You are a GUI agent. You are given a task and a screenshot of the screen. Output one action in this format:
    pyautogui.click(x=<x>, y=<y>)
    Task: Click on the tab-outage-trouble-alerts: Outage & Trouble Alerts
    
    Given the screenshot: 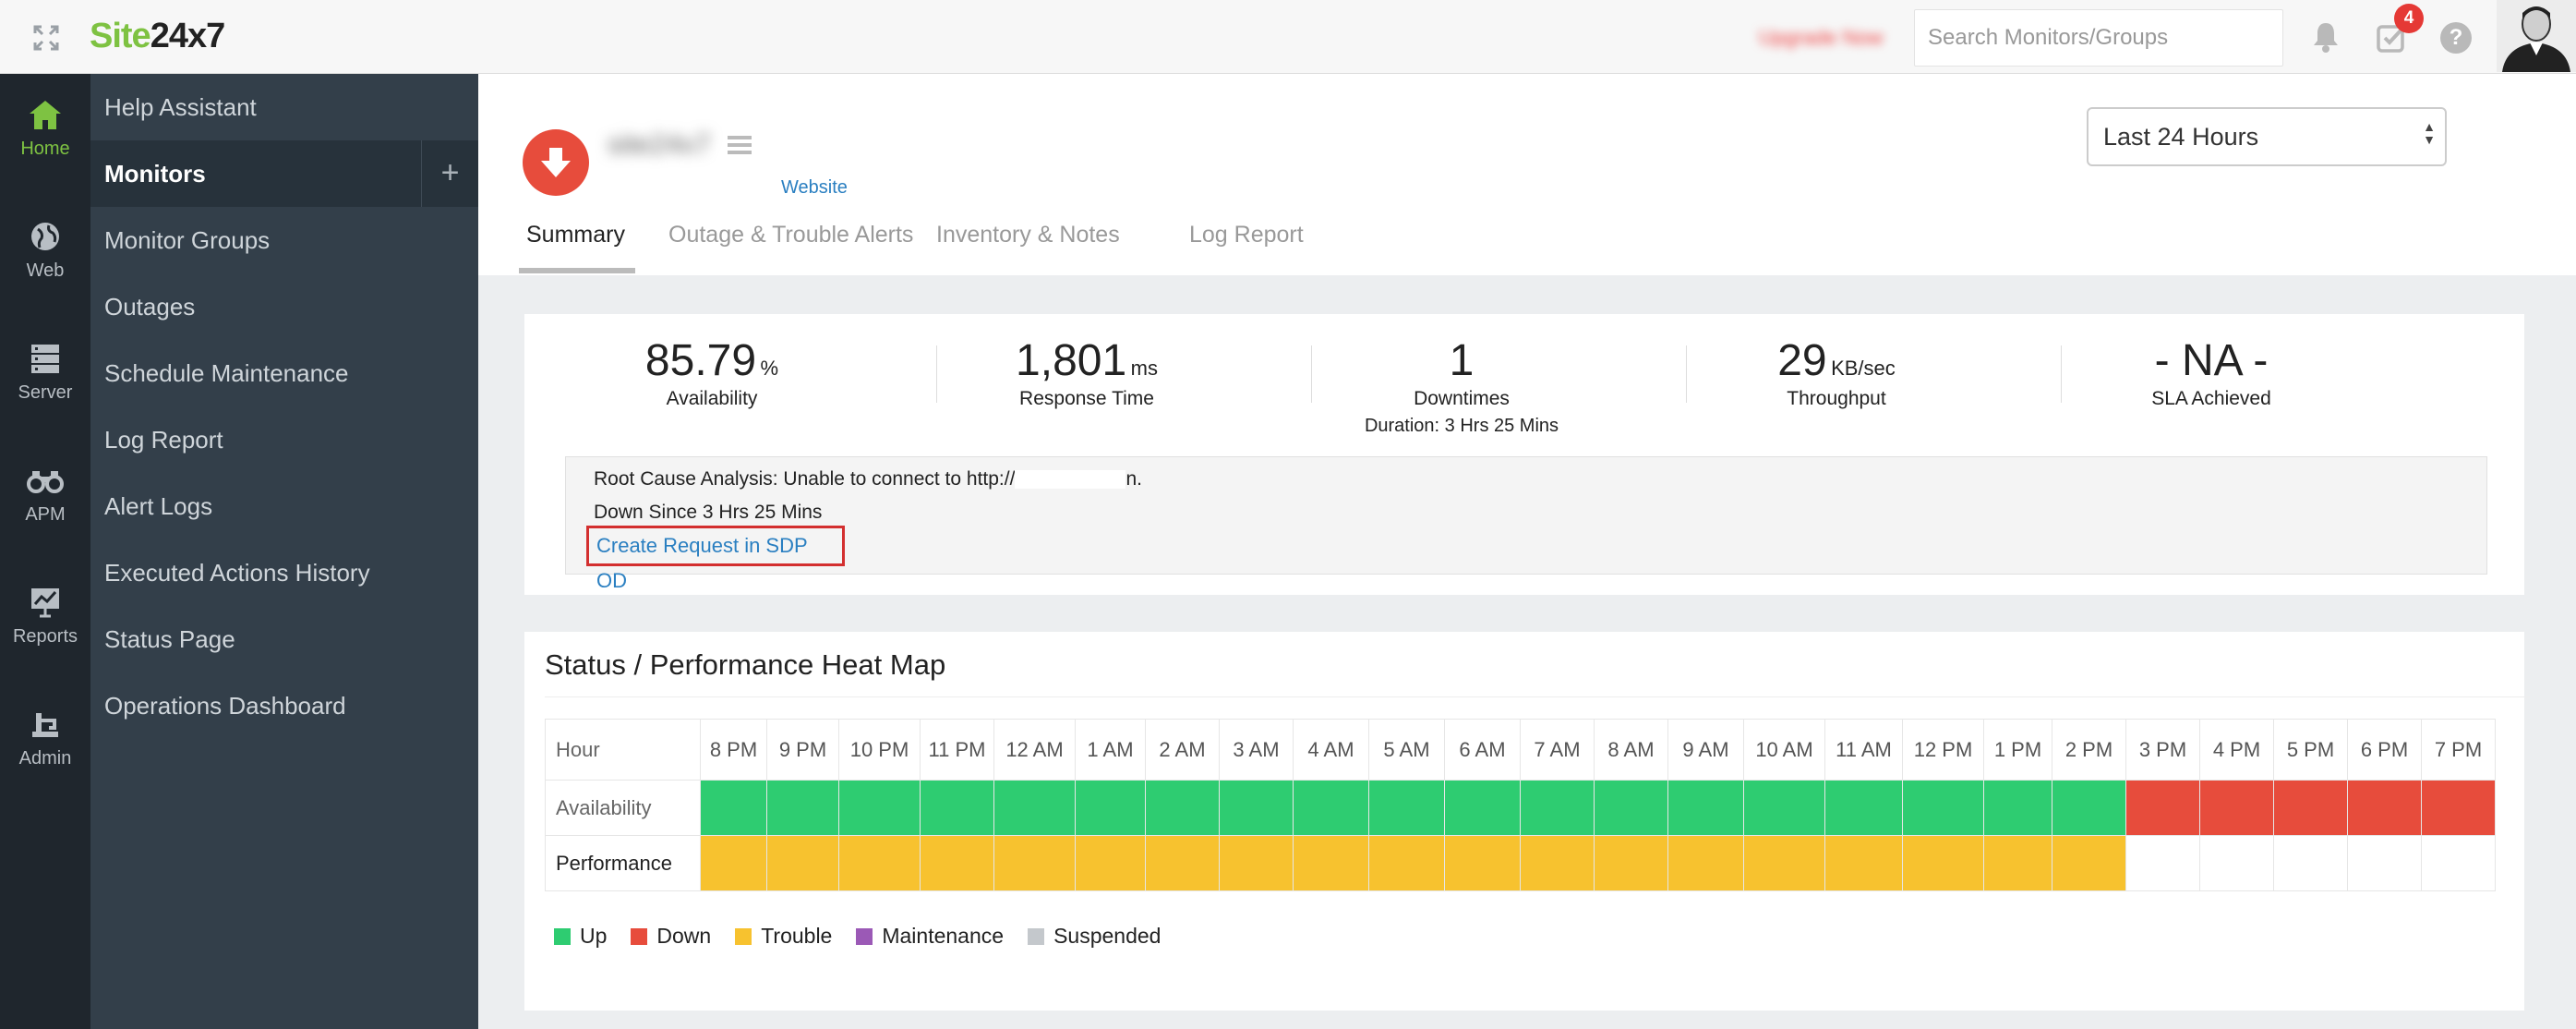 What is the action you would take?
    pyautogui.click(x=791, y=235)
    